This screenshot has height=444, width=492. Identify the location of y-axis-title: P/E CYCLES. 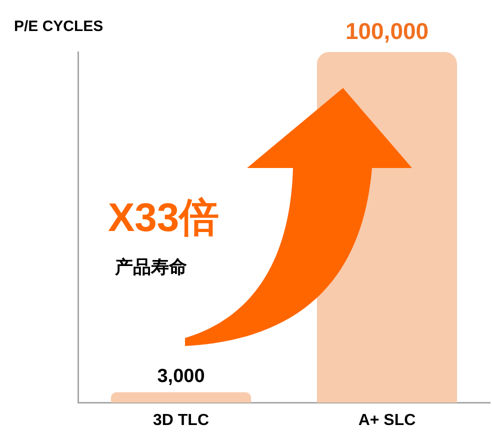
(59, 27).